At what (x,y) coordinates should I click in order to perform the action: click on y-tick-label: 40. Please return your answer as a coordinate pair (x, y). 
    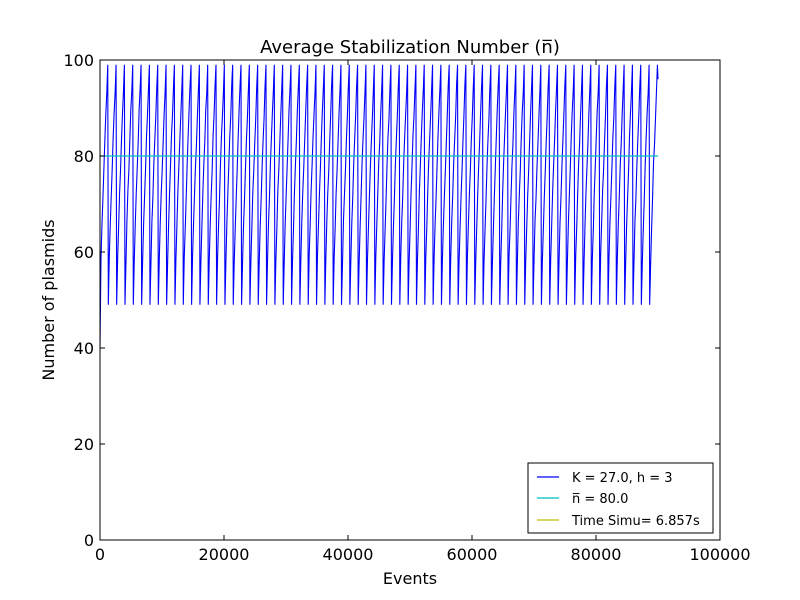
    Looking at the image, I should click on (84, 348).